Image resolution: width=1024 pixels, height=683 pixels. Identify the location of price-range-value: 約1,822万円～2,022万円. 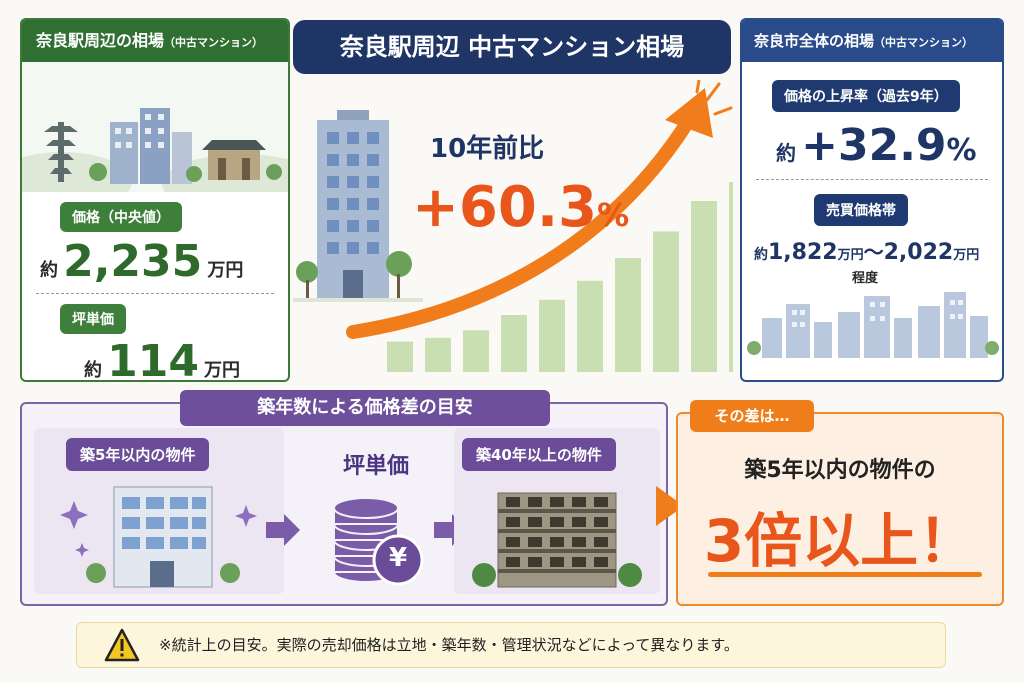
(867, 252).